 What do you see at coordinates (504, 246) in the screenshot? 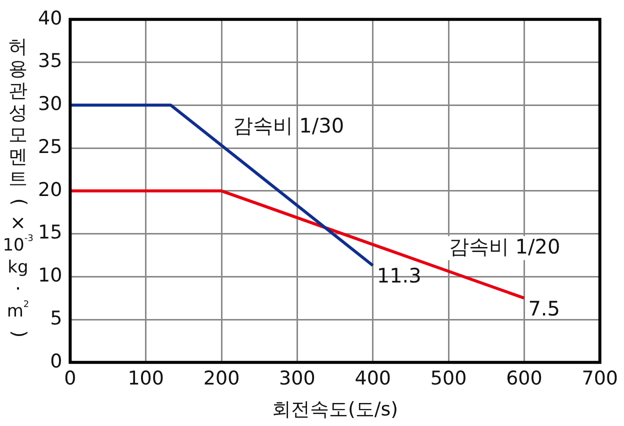
I see `series-label: 감속비 1/20` at bounding box center [504, 246].